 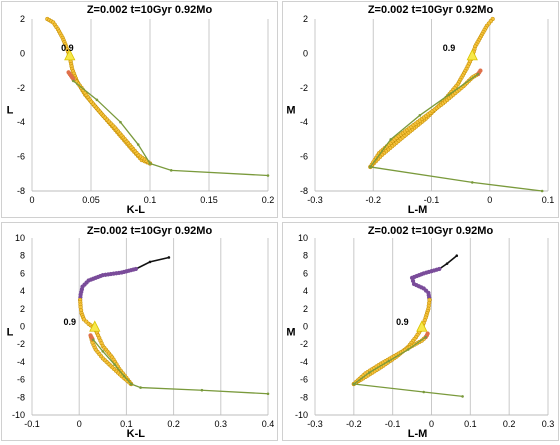 What do you see at coordinates (305, 256) in the screenshot?
I see `y-tick-label: 8` at bounding box center [305, 256].